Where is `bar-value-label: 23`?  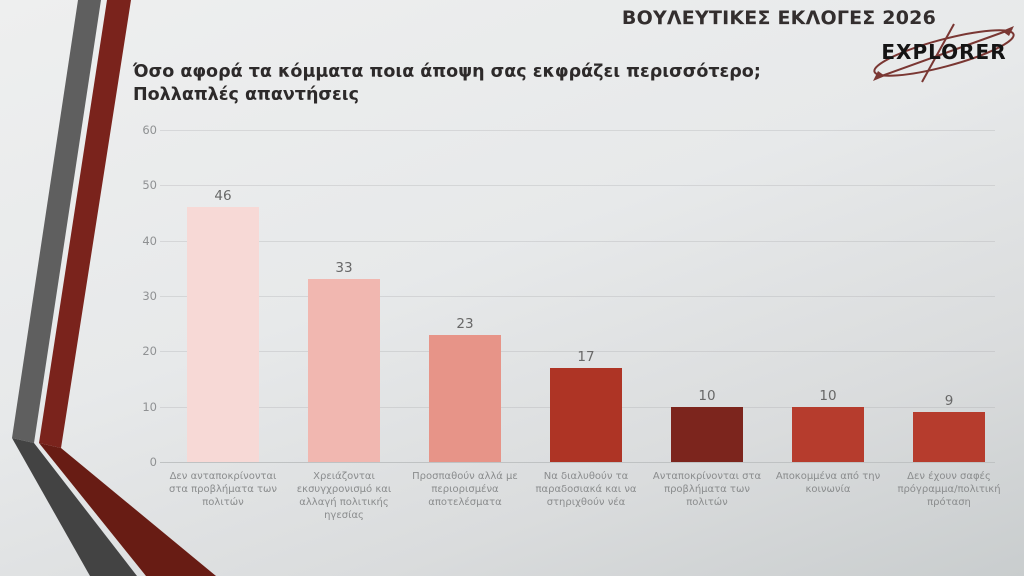 bar-value-label: 23 is located at coordinates (465, 323).